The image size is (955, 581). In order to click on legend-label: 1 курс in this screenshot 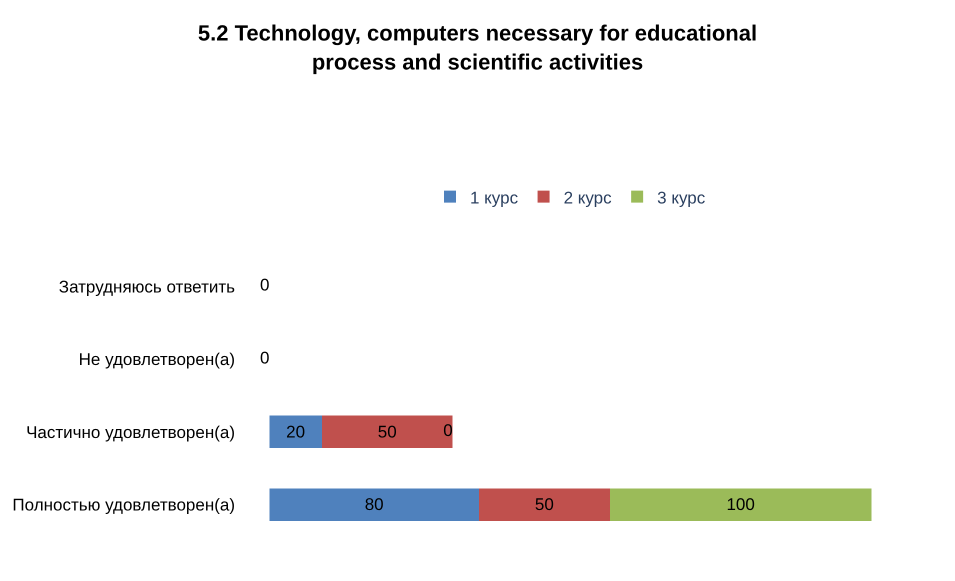, I will do `click(494, 198)`.